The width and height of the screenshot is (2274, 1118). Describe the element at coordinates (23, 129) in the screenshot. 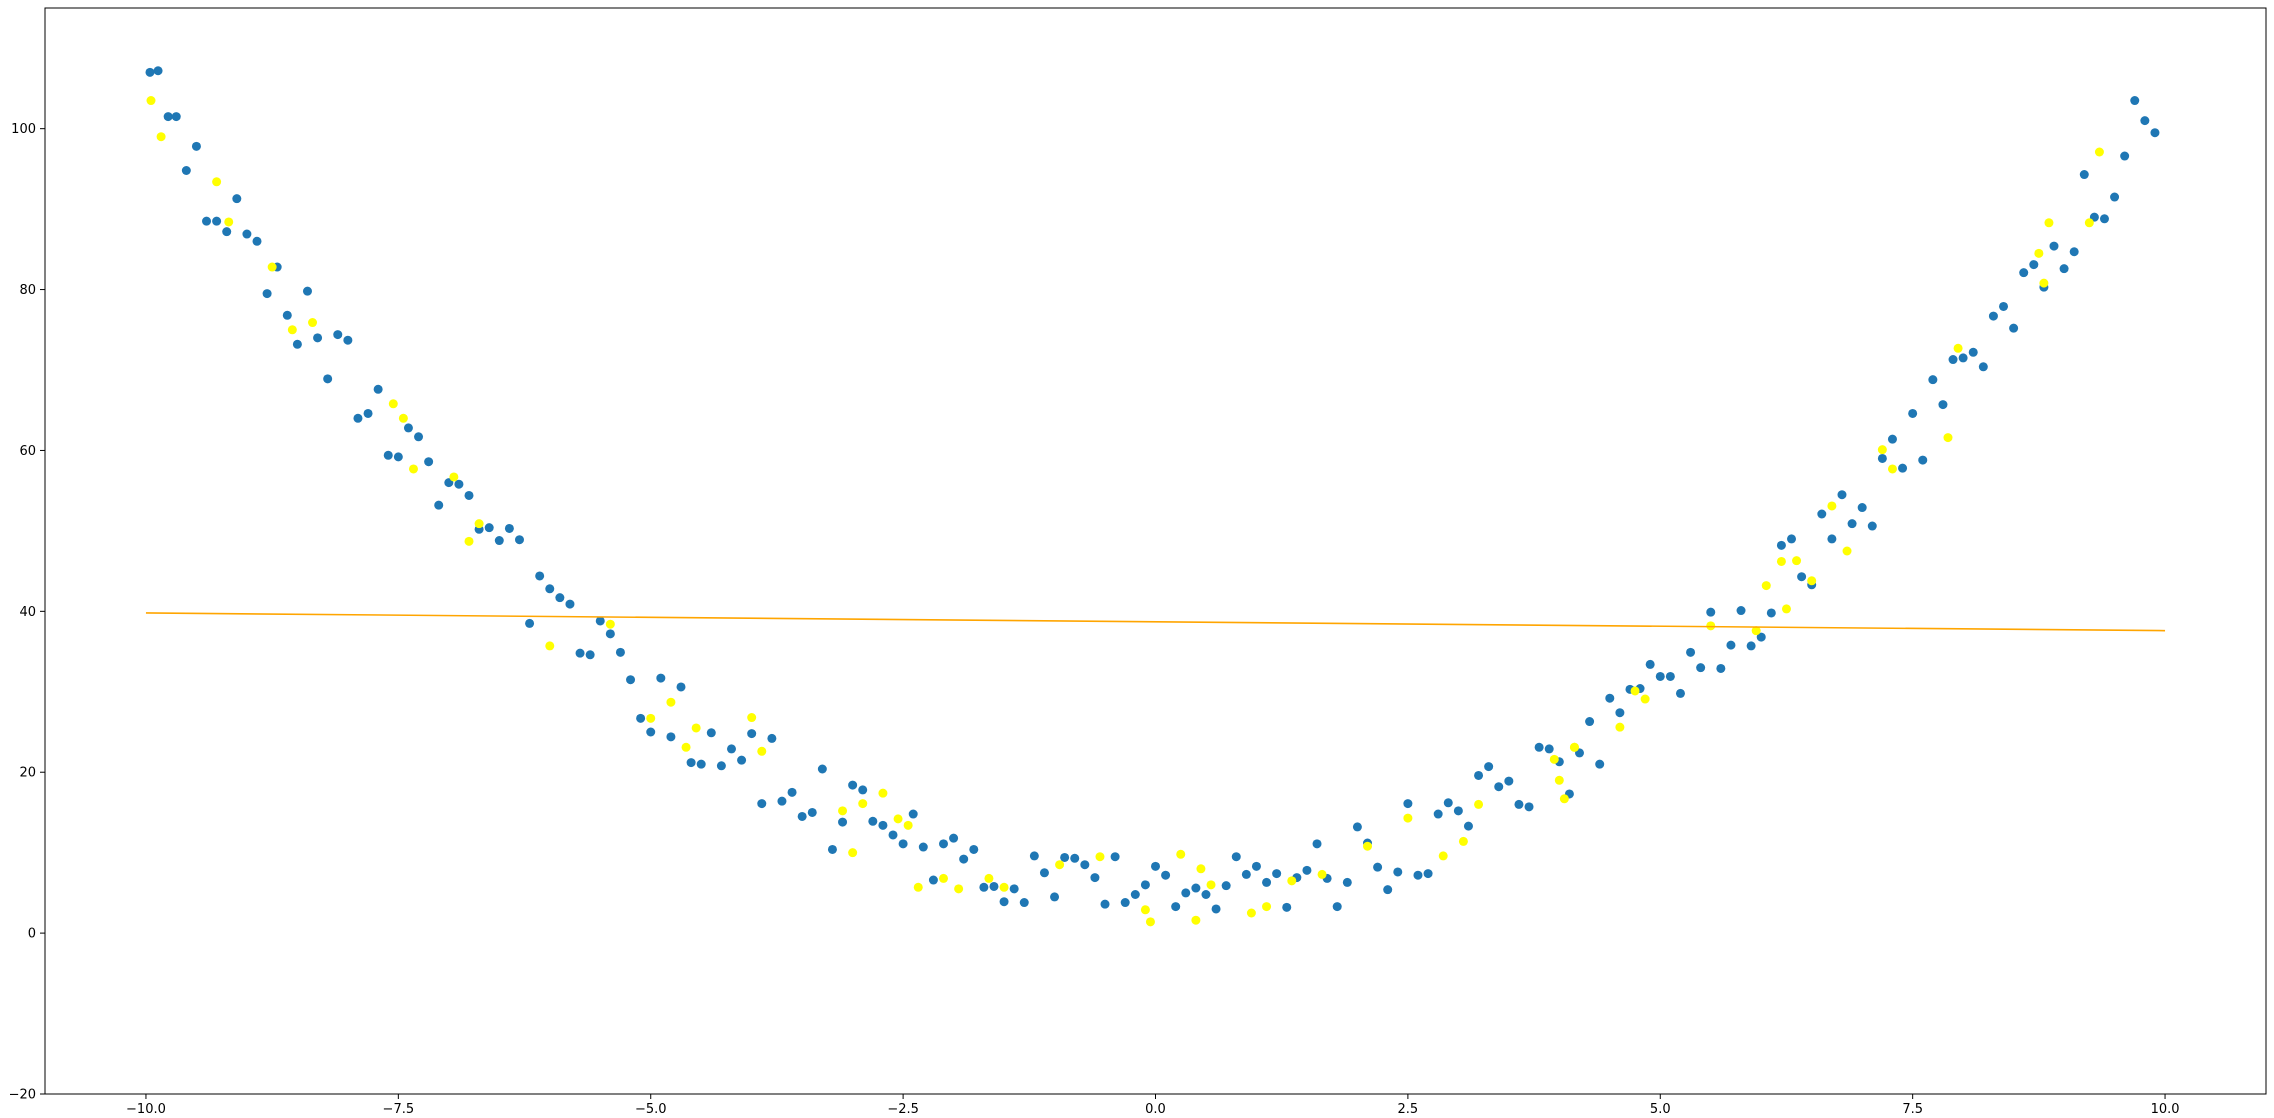

I see `y-tick-label: 100` at that location.